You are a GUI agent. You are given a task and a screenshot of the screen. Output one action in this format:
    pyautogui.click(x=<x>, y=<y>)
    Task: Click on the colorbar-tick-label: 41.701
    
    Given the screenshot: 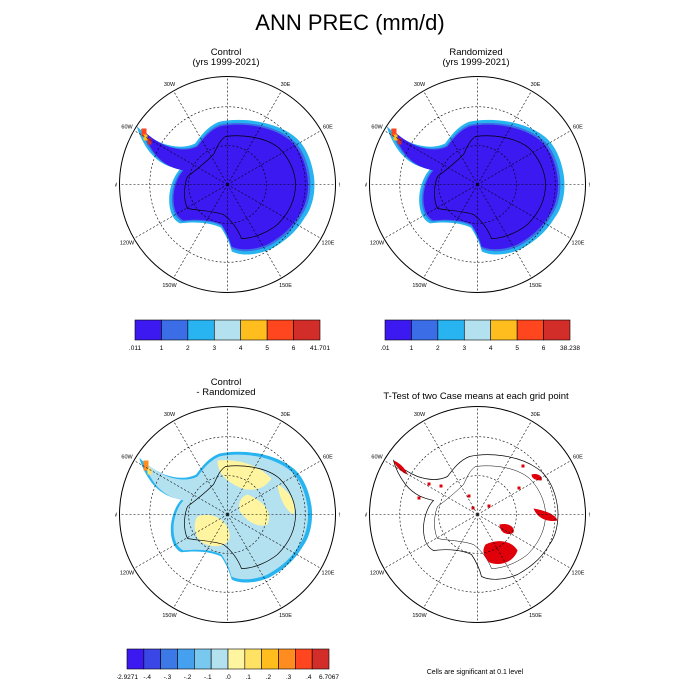 What is the action you would take?
    pyautogui.click(x=320, y=348)
    